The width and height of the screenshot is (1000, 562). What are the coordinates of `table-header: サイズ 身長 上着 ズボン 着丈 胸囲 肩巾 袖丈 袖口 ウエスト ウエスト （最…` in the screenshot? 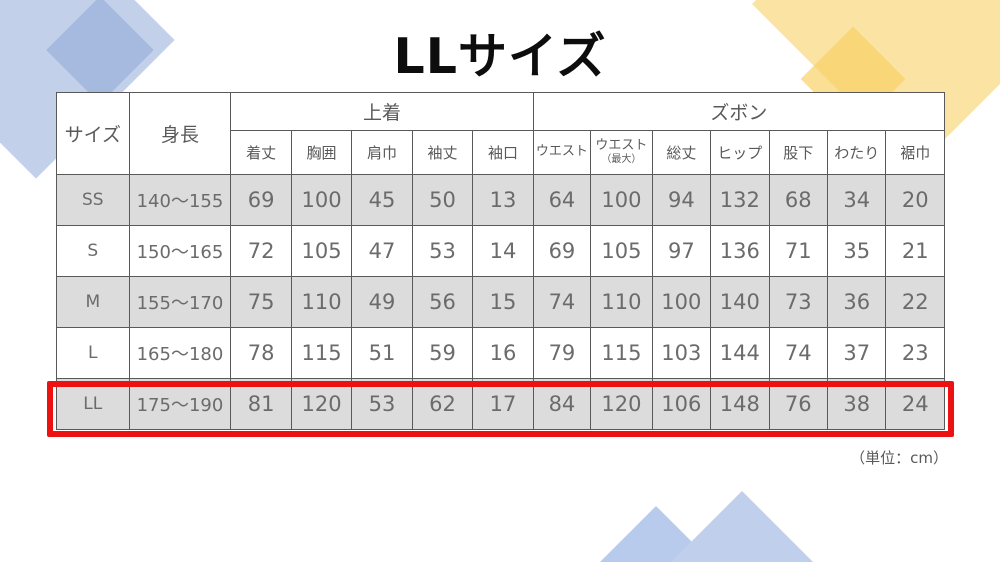 It's located at (501, 133).